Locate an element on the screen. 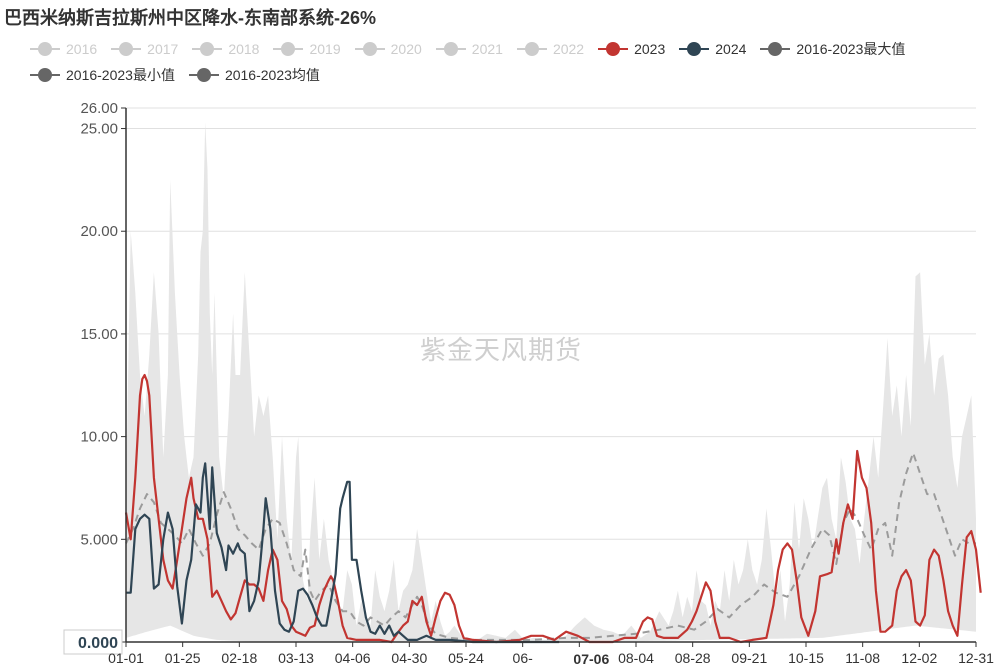  x-tick-label: 06- is located at coordinates (523, 658).